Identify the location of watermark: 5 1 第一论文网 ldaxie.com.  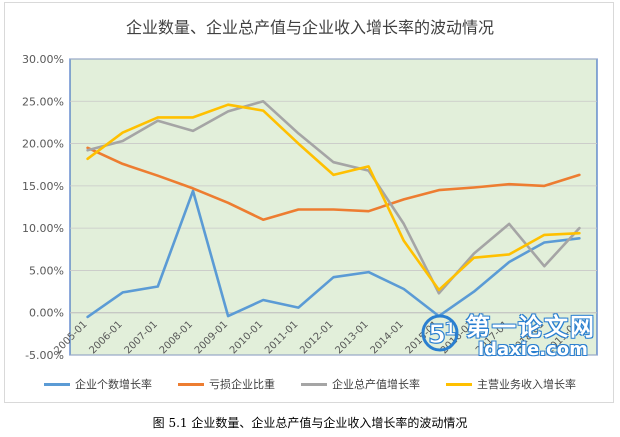
(515, 335).